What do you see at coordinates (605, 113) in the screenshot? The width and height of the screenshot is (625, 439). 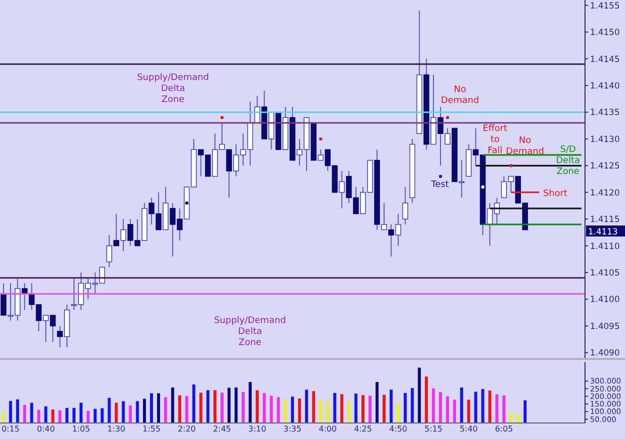 I see `y-tick-label: 1.4135` at bounding box center [605, 113].